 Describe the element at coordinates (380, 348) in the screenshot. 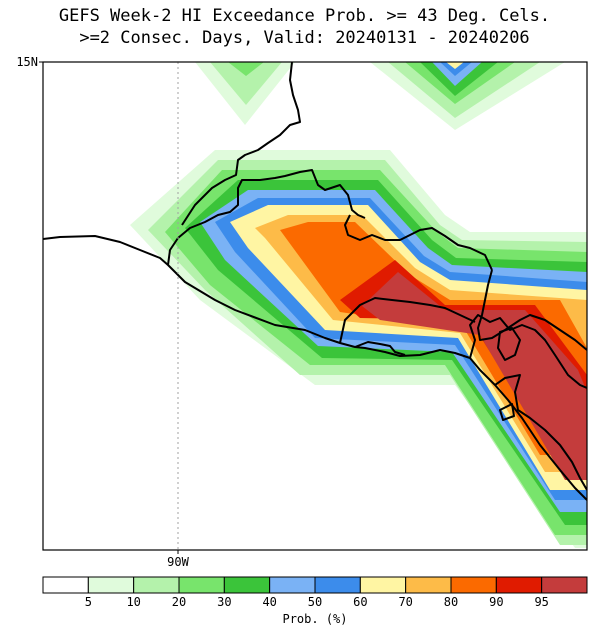

I see `gulf-detail` at that location.